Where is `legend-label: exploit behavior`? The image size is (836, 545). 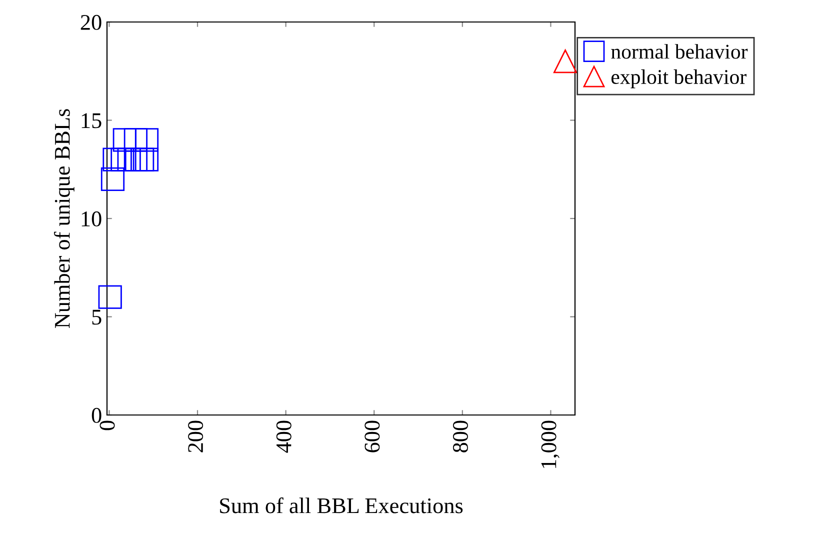 legend-label: exploit behavior is located at coordinates (678, 78).